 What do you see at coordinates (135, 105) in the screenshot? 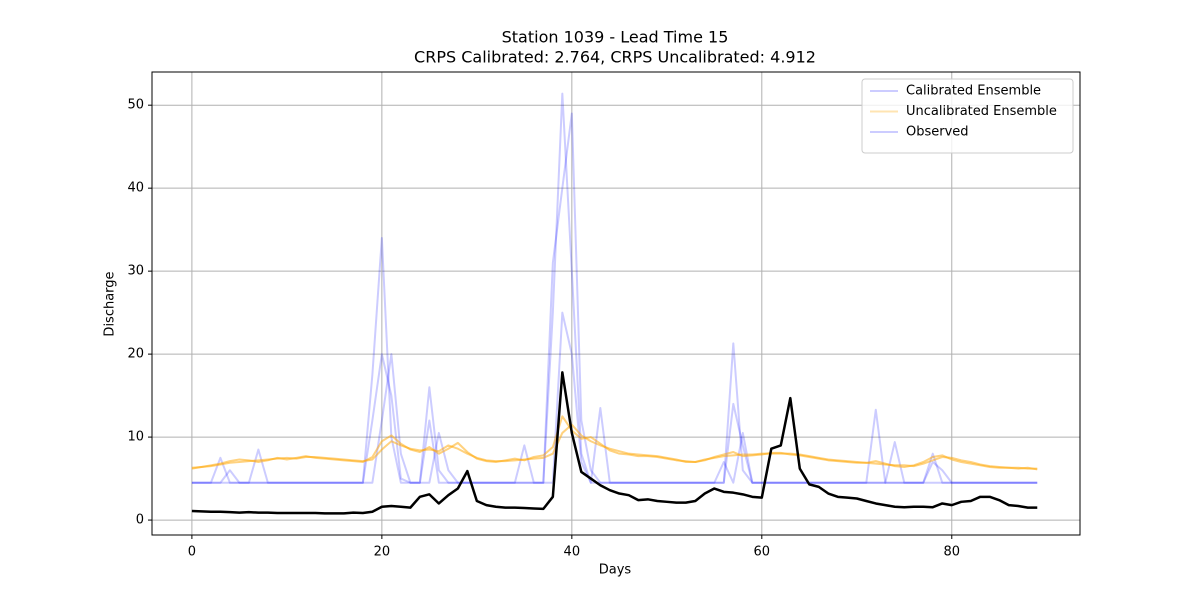
I see `y-tick-label: 50` at bounding box center [135, 105].